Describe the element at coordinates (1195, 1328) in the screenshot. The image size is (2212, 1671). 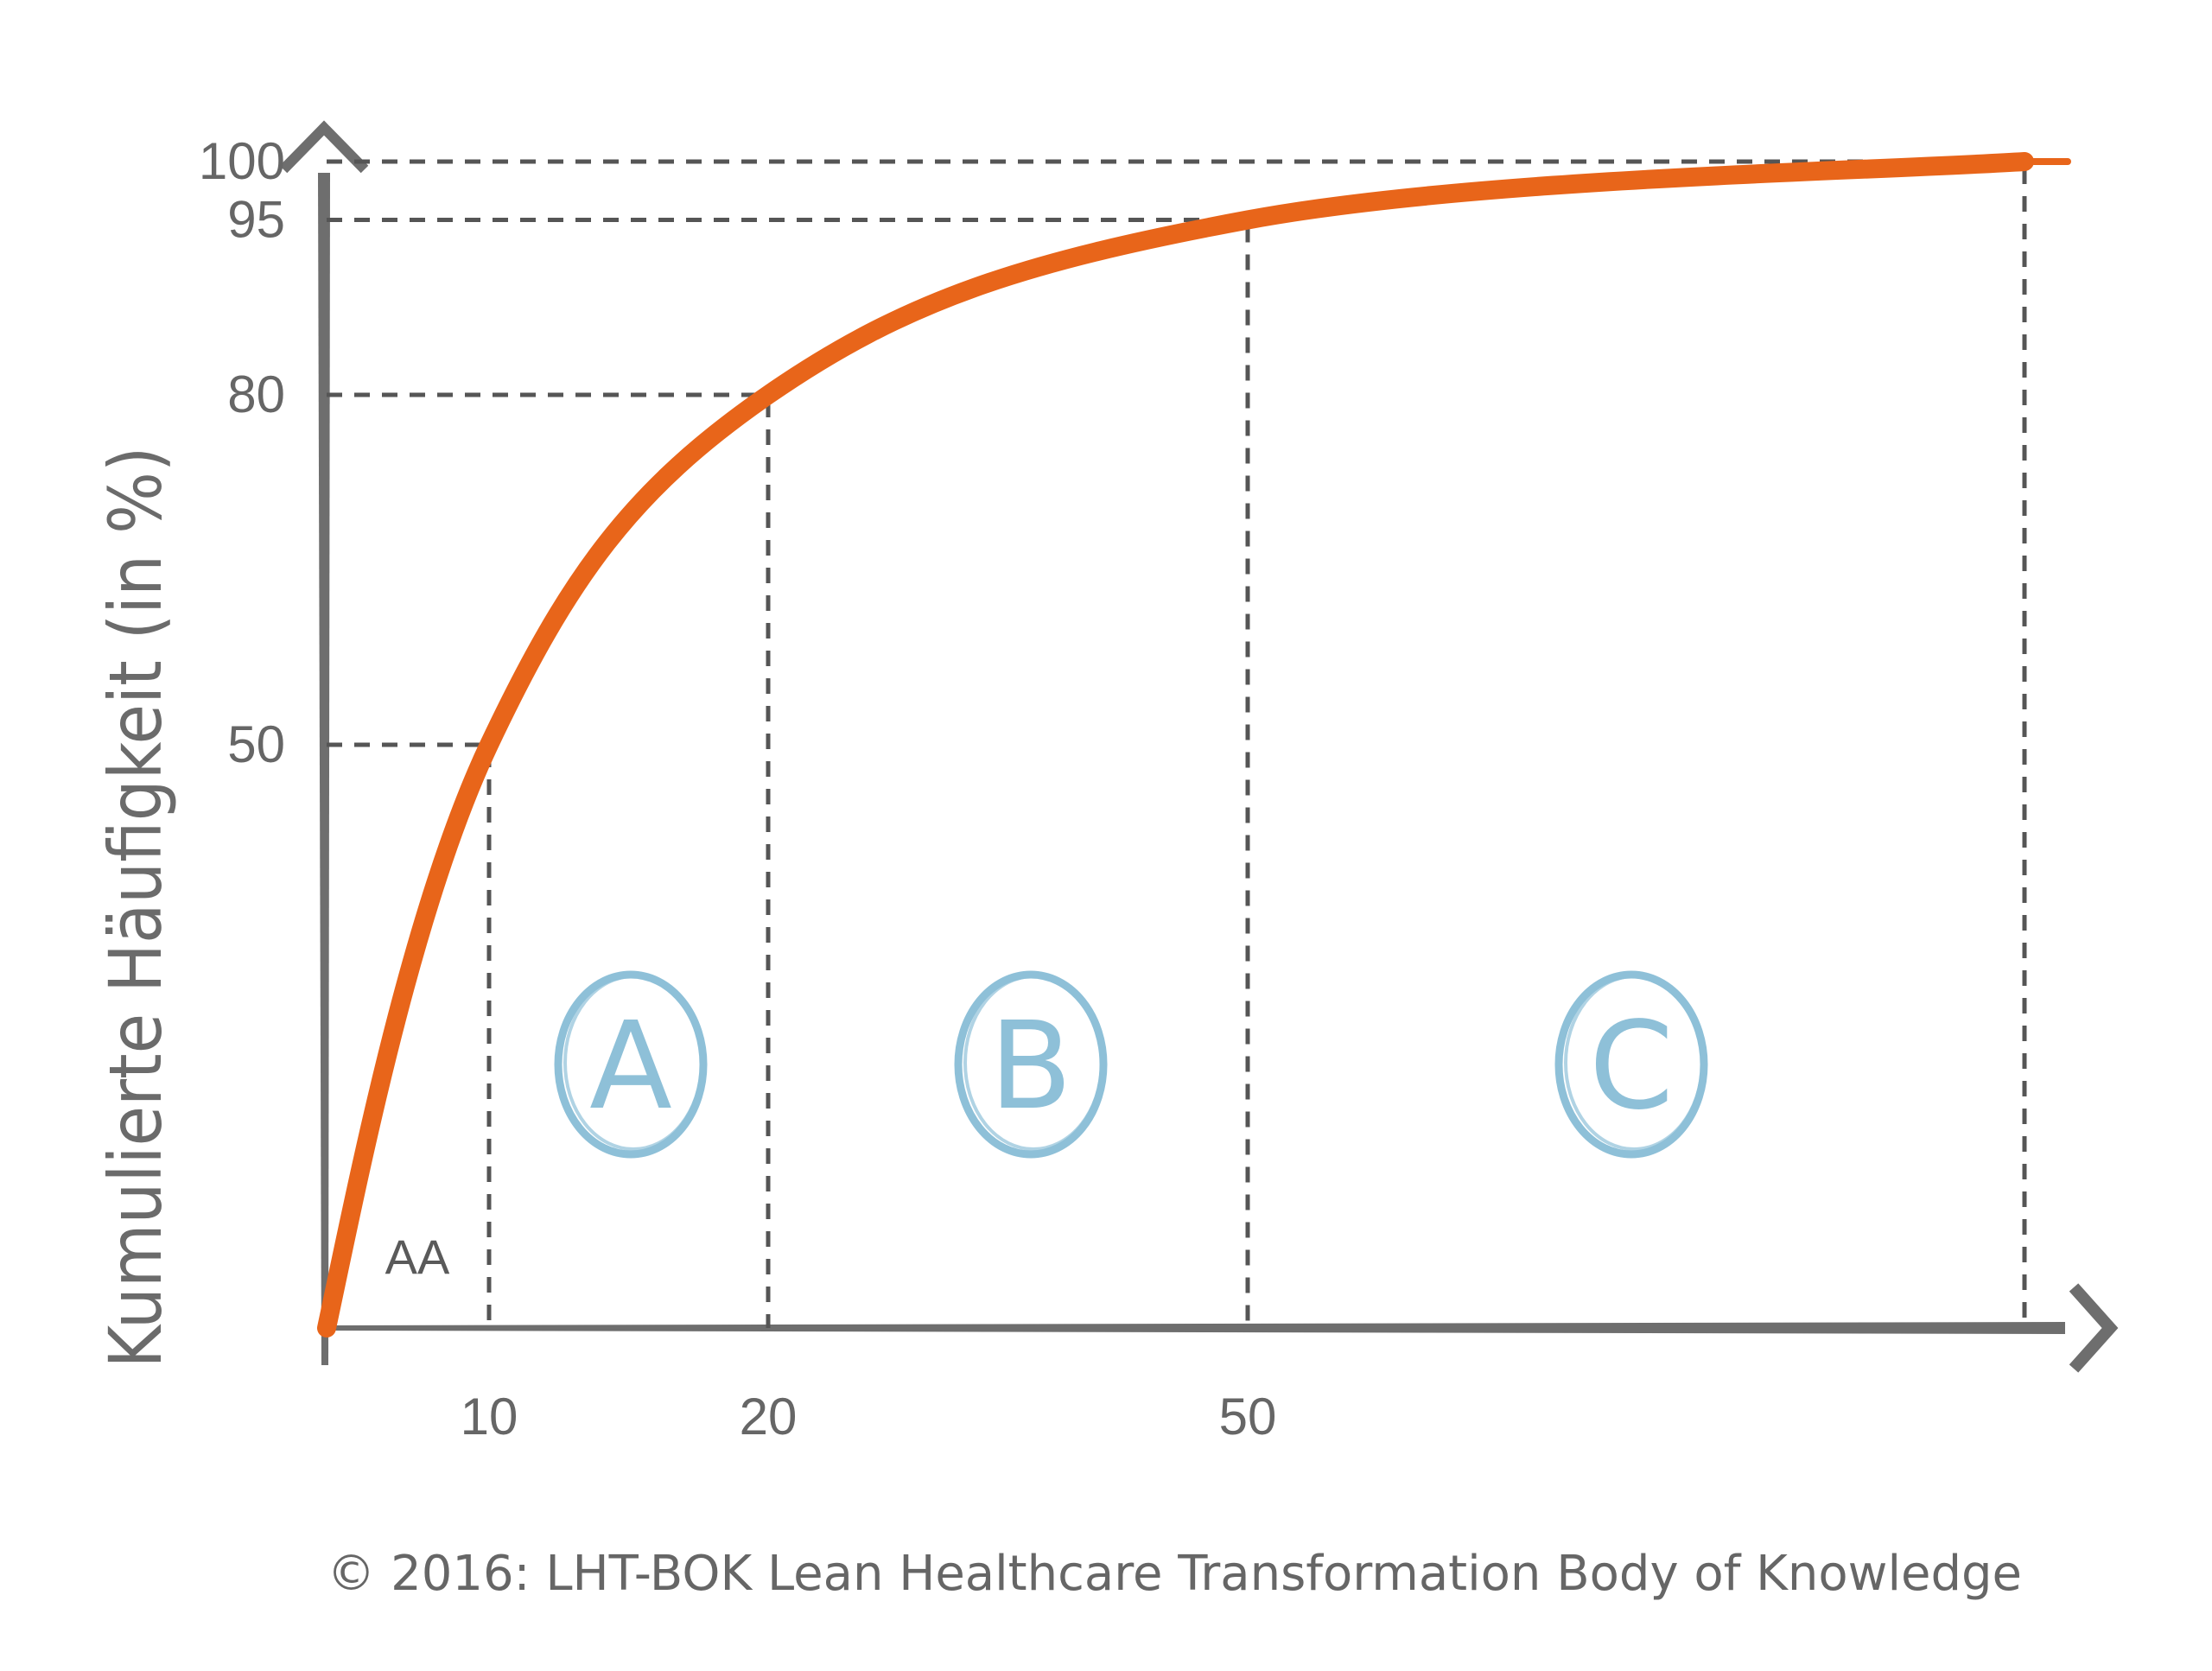
I see `x-axis-line` at that location.